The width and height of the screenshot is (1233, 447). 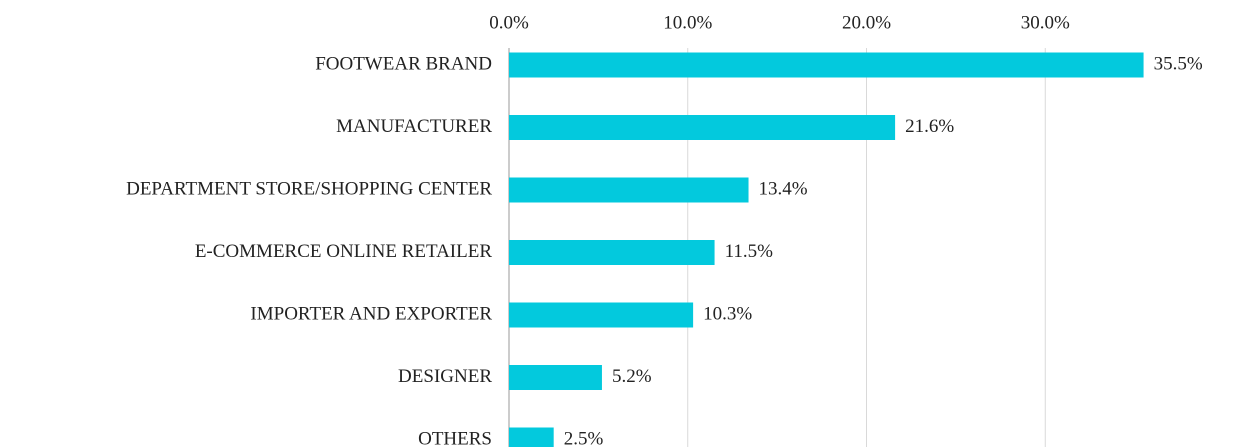 I want to click on value-label: 2.5%, so click(x=584, y=437).